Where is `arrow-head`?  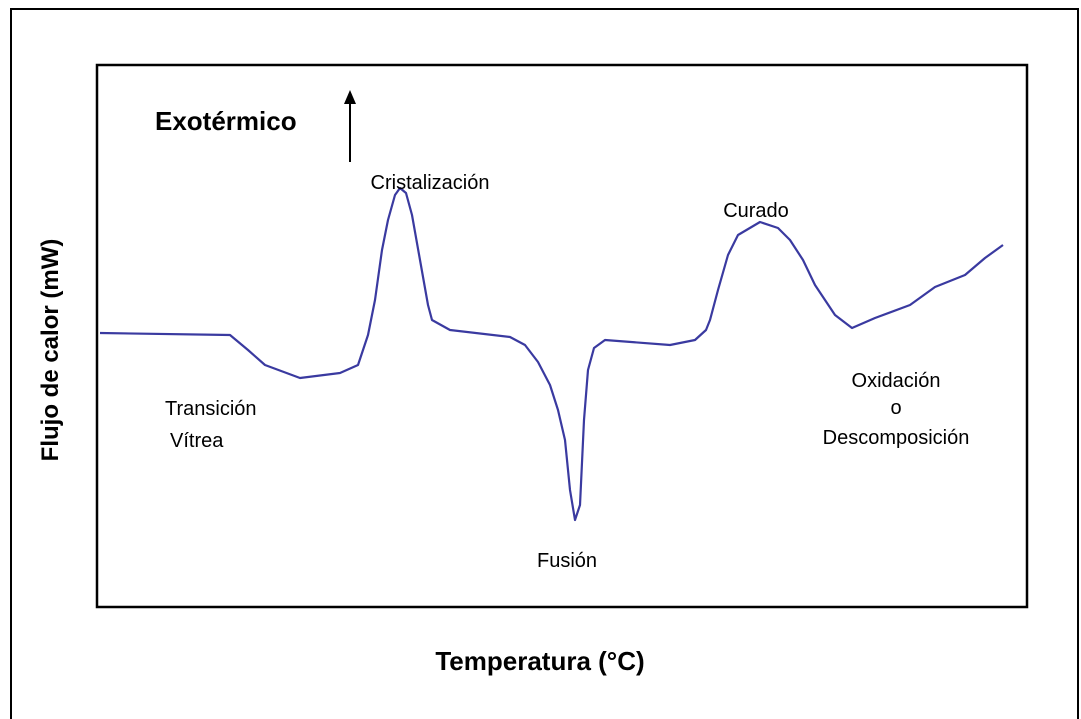 arrow-head is located at coordinates (350, 97).